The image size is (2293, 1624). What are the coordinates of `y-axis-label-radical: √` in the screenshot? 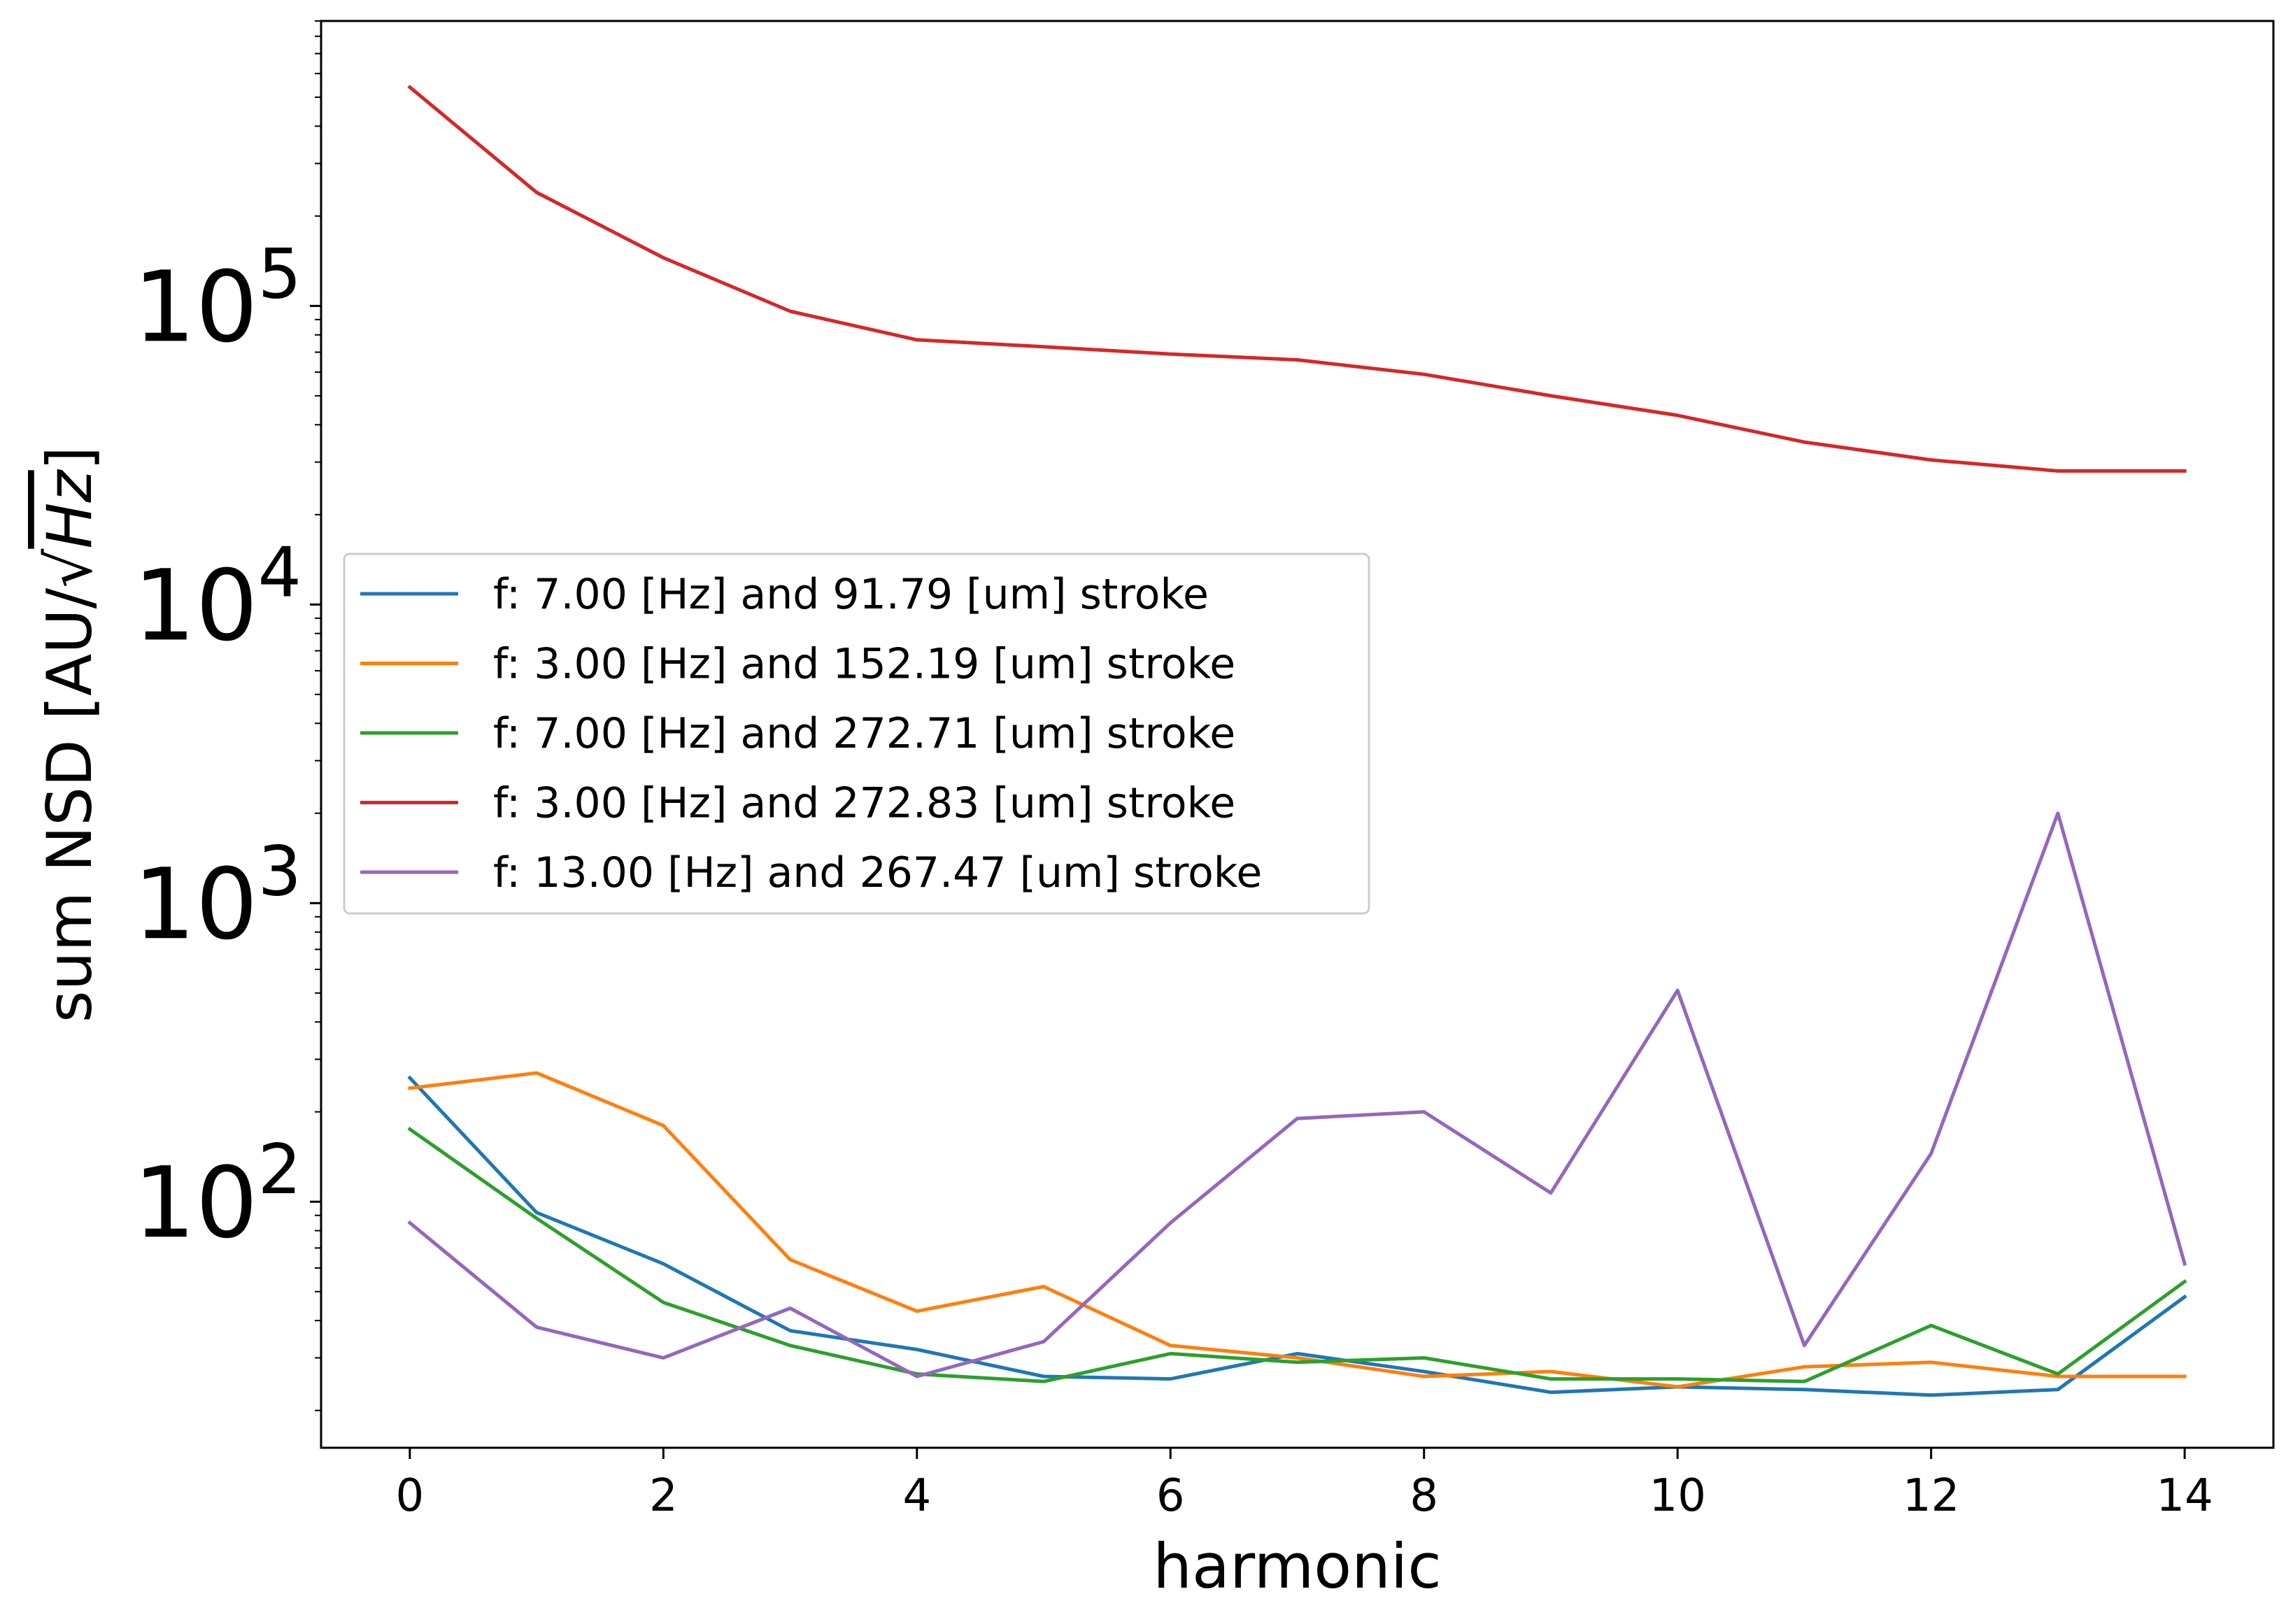 It's located at (70, 568).